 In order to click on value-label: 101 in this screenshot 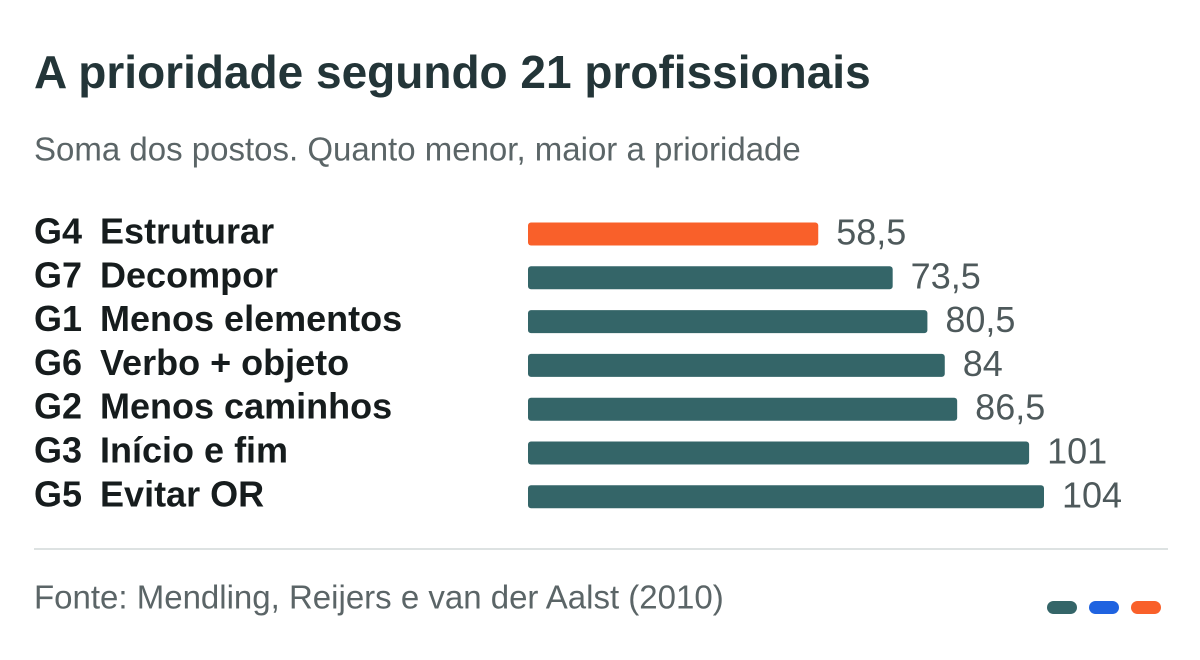, I will do `click(1077, 451)`.